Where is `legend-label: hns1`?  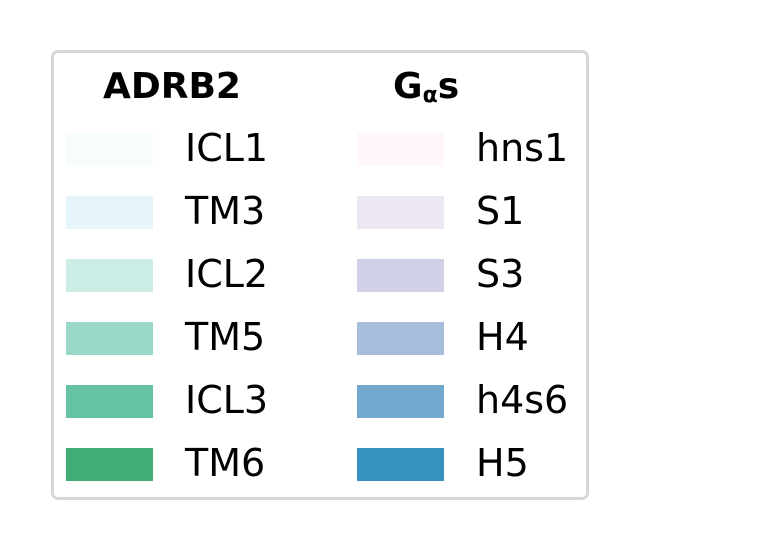
legend-label: hns1 is located at coordinates (522, 148).